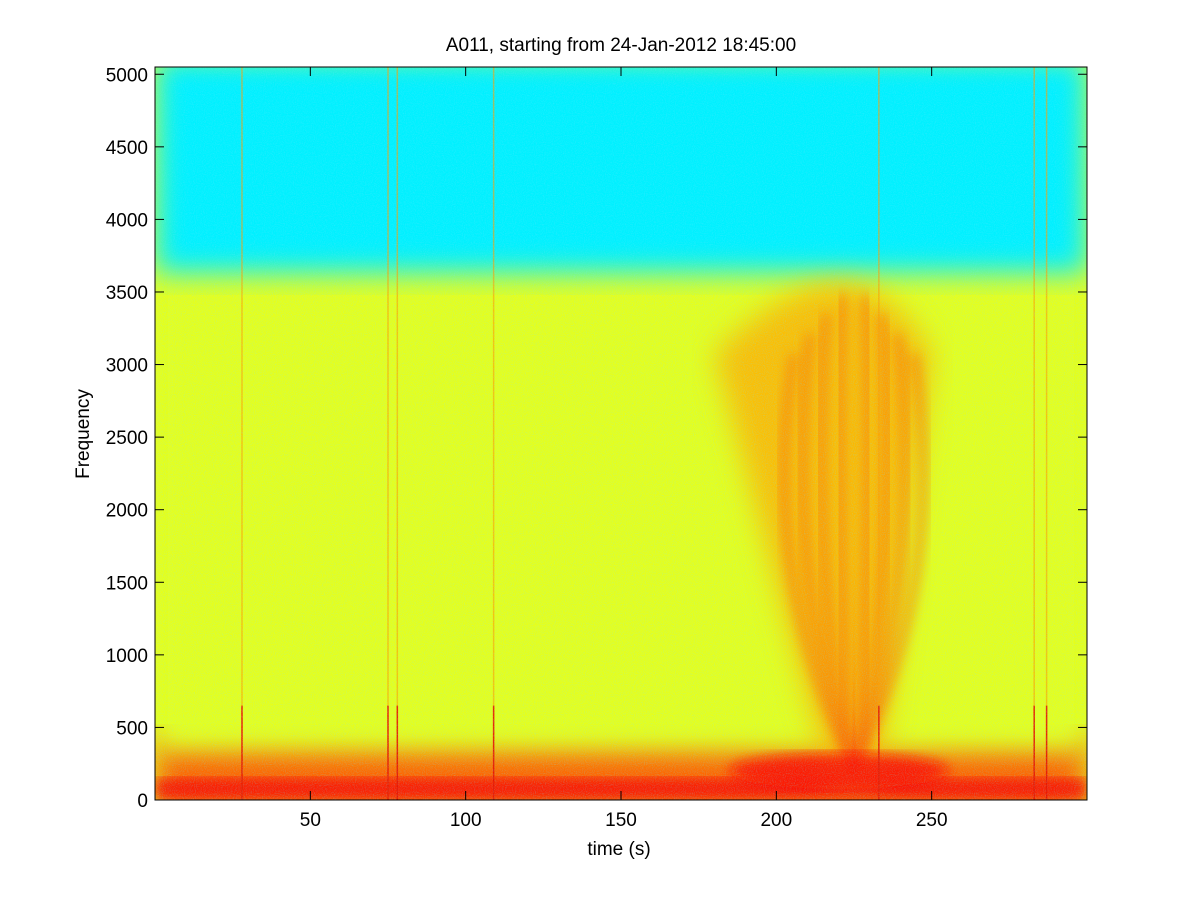 The image size is (1200, 900). Describe the element at coordinates (127, 583) in the screenshot. I see `y-tick-label: 1500` at that location.